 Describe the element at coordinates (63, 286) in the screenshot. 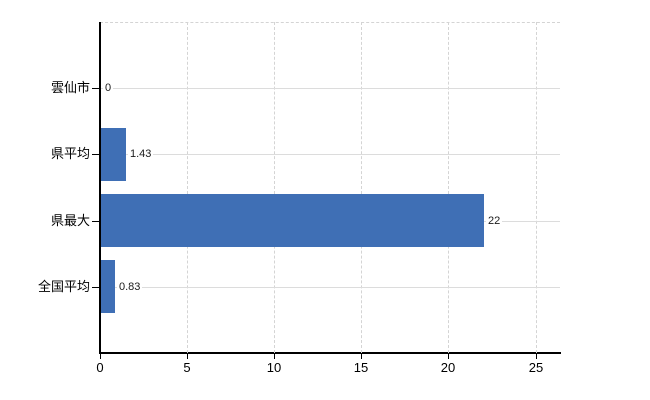

I see `category-label-3: 全国平均` at that location.